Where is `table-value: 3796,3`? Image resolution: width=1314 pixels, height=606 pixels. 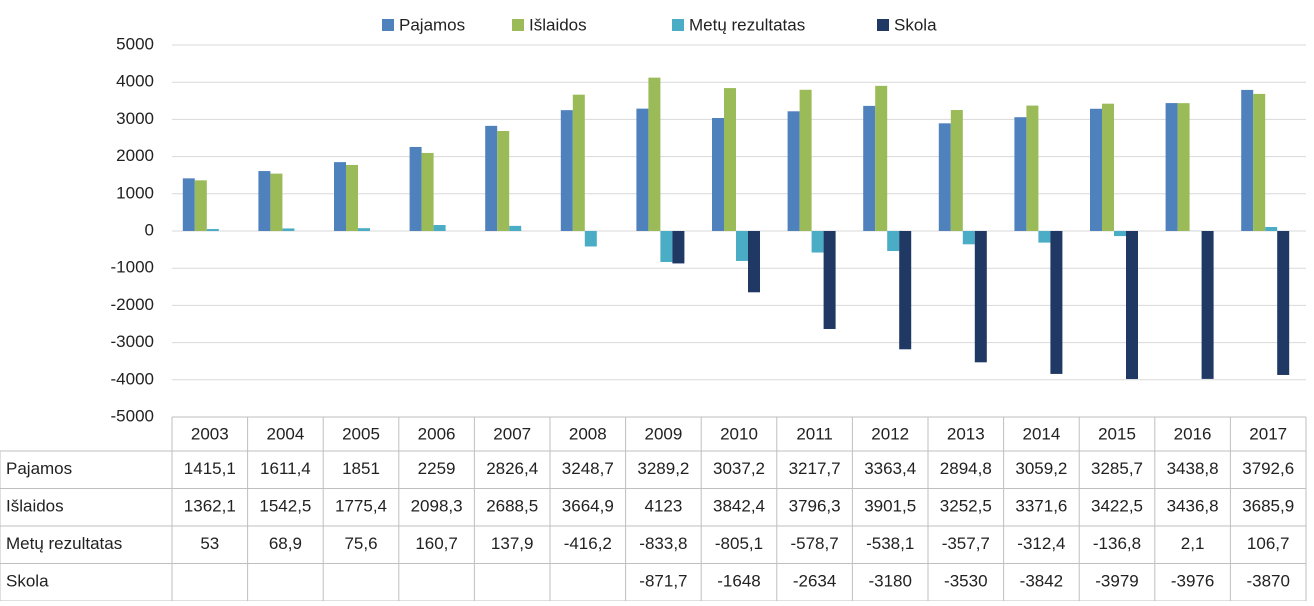 table-value: 3796,3 is located at coordinates (815, 506).